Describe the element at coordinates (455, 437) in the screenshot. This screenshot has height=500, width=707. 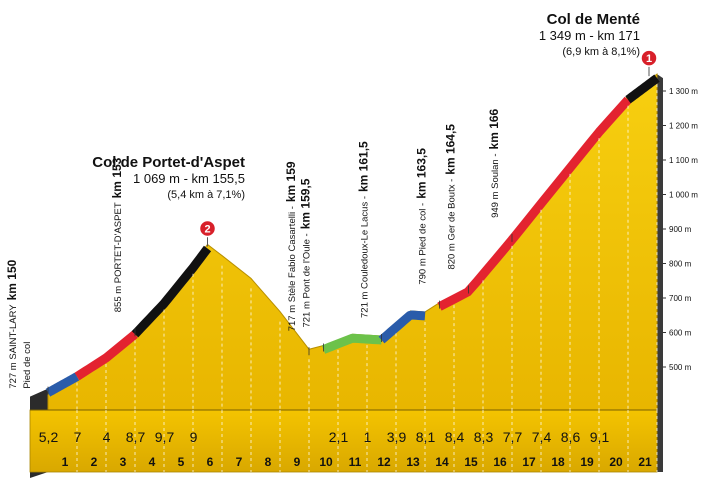
I see `gradient-label: 8,4` at that location.